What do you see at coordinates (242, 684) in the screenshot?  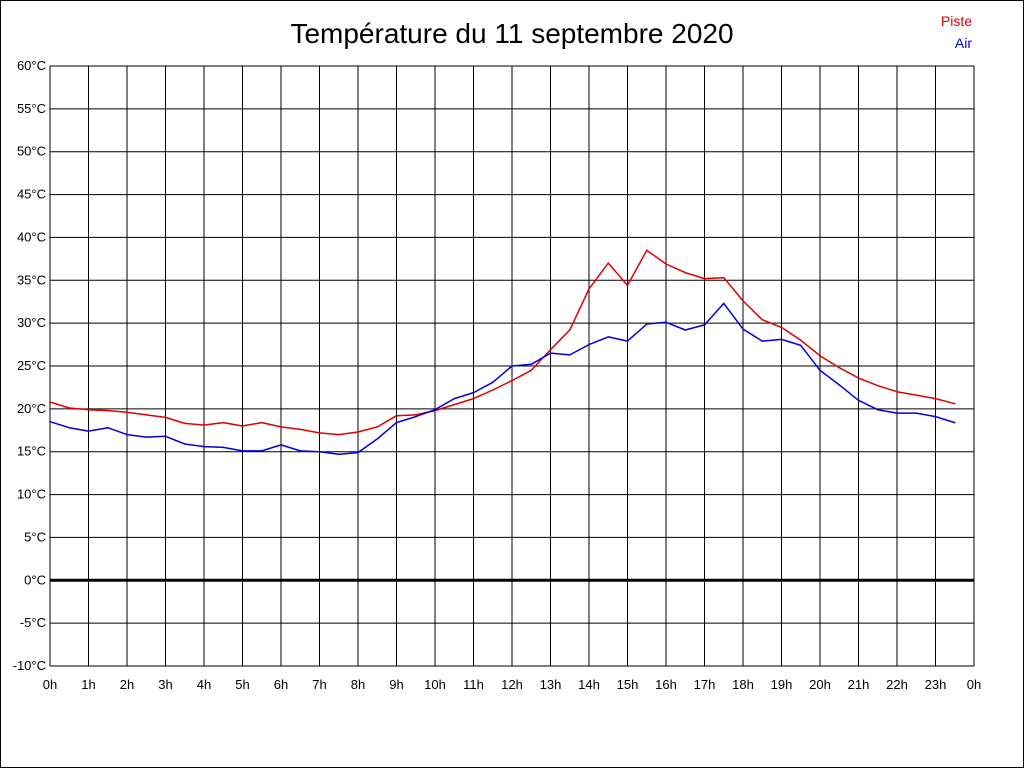 I see `x-tick-label: 5h` at bounding box center [242, 684].